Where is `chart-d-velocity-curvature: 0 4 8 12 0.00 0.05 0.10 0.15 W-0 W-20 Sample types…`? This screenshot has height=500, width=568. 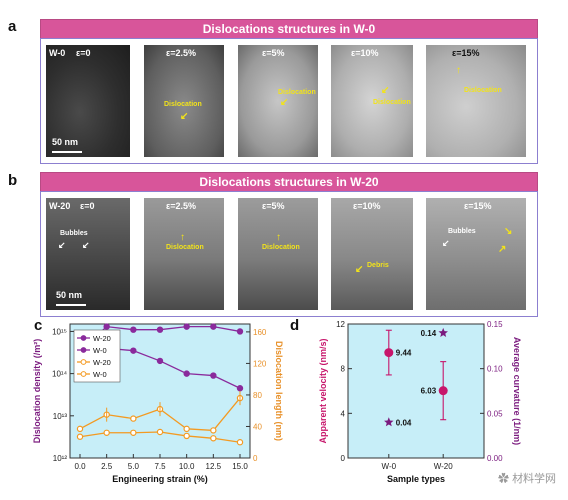
chart-d-velocity-curvature: 0 4 8 12 0.00 0.05 0.10 0.15 W-0 W-20 Sample types… is located at coordinates (420, 402).